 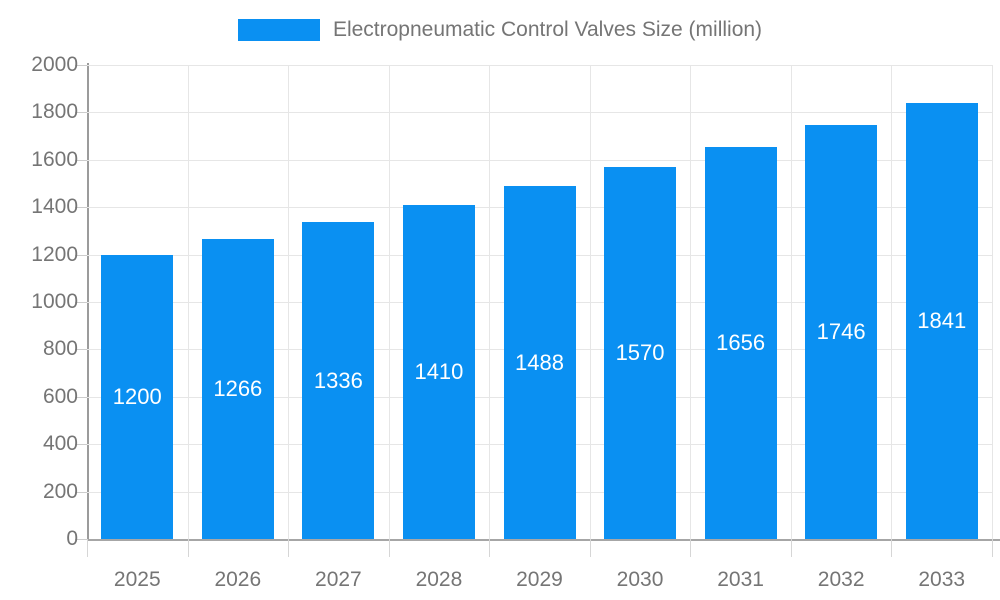 What do you see at coordinates (137, 579) in the screenshot?
I see `x-axis-tick-label: 2025` at bounding box center [137, 579].